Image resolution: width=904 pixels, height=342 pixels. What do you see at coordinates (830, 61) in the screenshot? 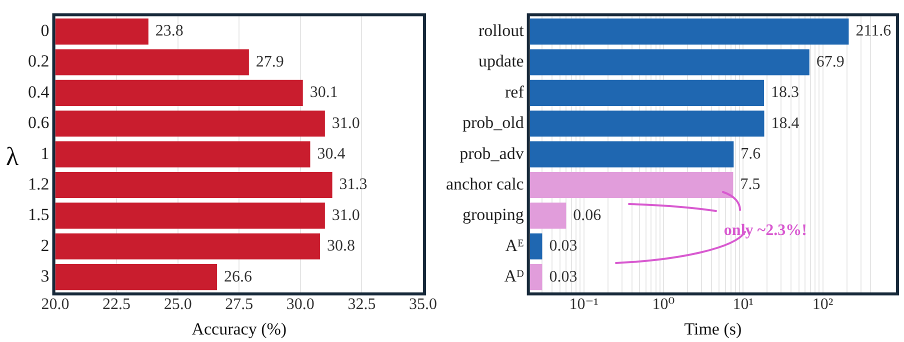
I see `data-label: 67.9` at bounding box center [830, 61].